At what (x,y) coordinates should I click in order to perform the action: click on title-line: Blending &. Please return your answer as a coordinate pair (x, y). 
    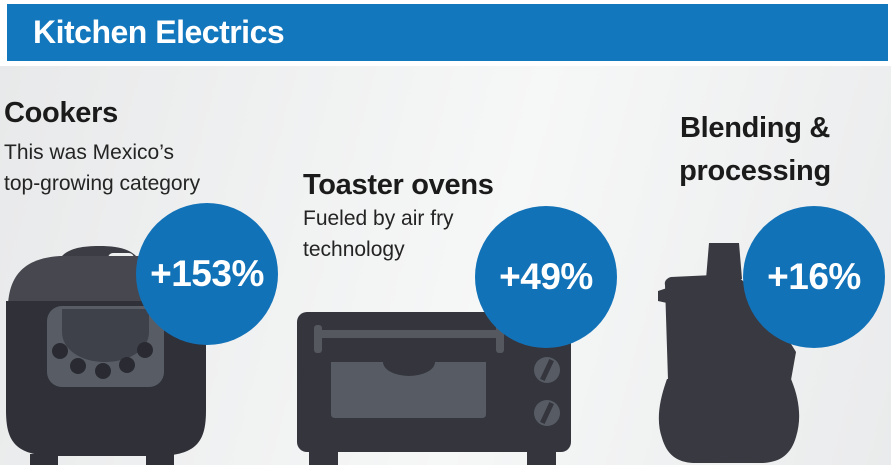
    Looking at the image, I should click on (755, 128).